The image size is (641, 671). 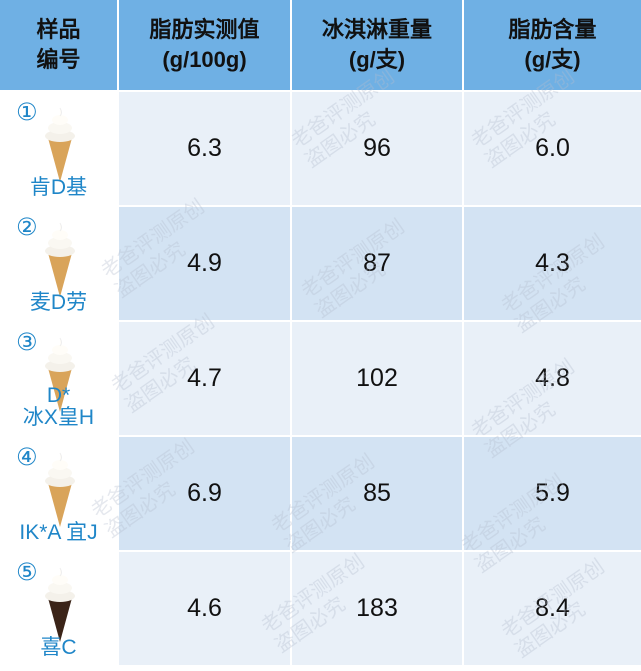 I want to click on sample-name: D* 冰X皇H, so click(x=58, y=407).